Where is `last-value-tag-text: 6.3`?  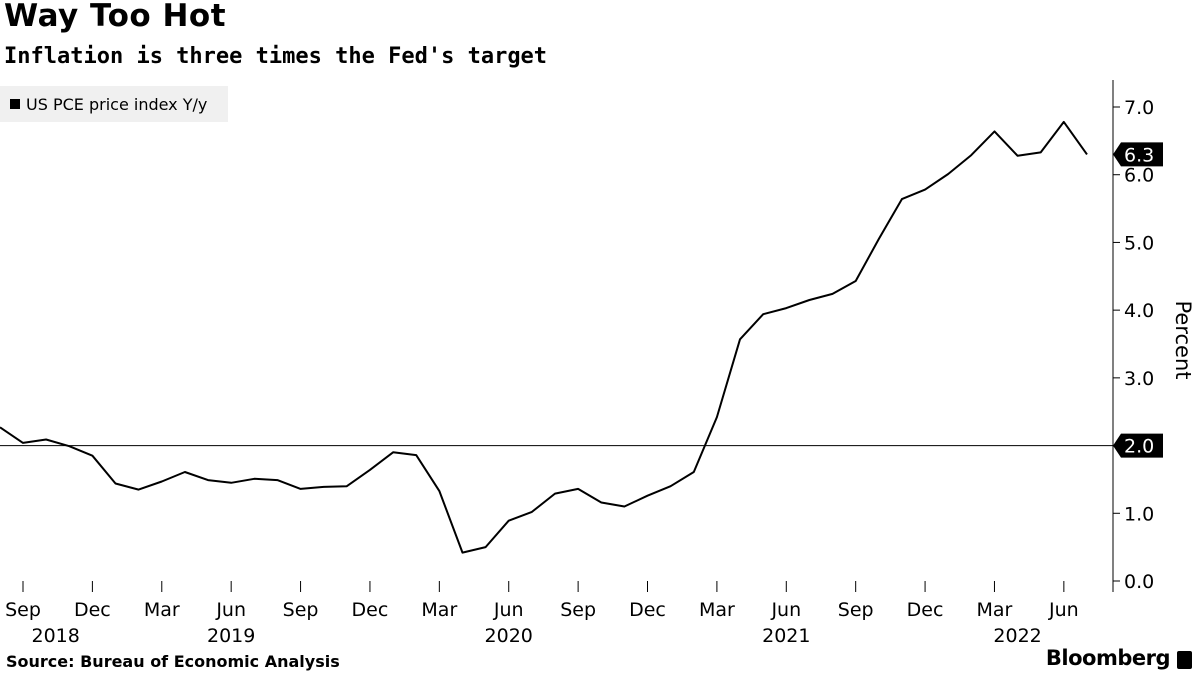
last-value-tag-text: 6.3 is located at coordinates (1139, 155).